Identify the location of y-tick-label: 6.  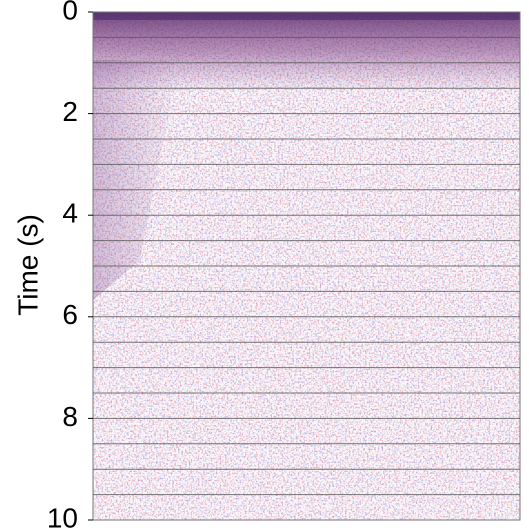
(70, 314).